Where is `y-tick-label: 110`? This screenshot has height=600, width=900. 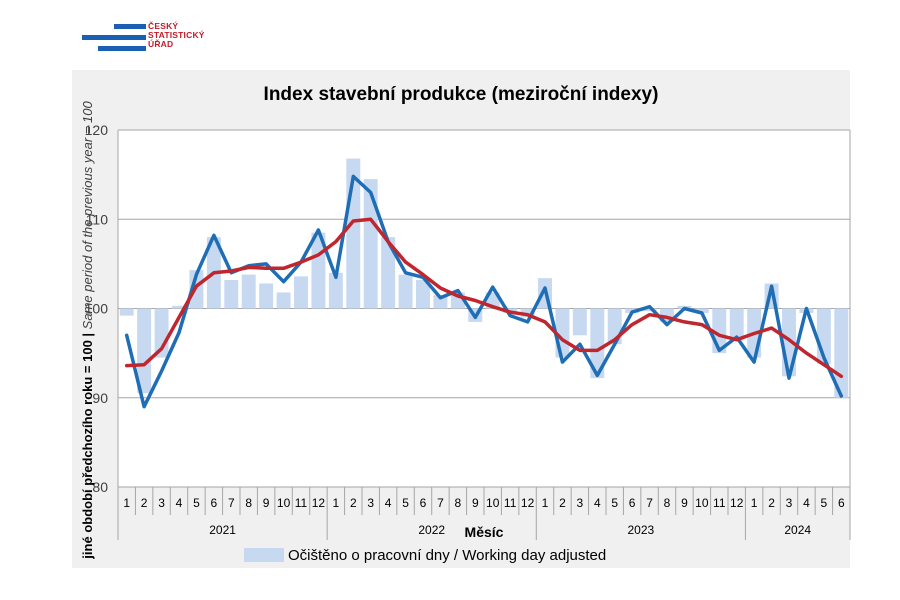 y-tick-label: 110 is located at coordinates (97, 219).